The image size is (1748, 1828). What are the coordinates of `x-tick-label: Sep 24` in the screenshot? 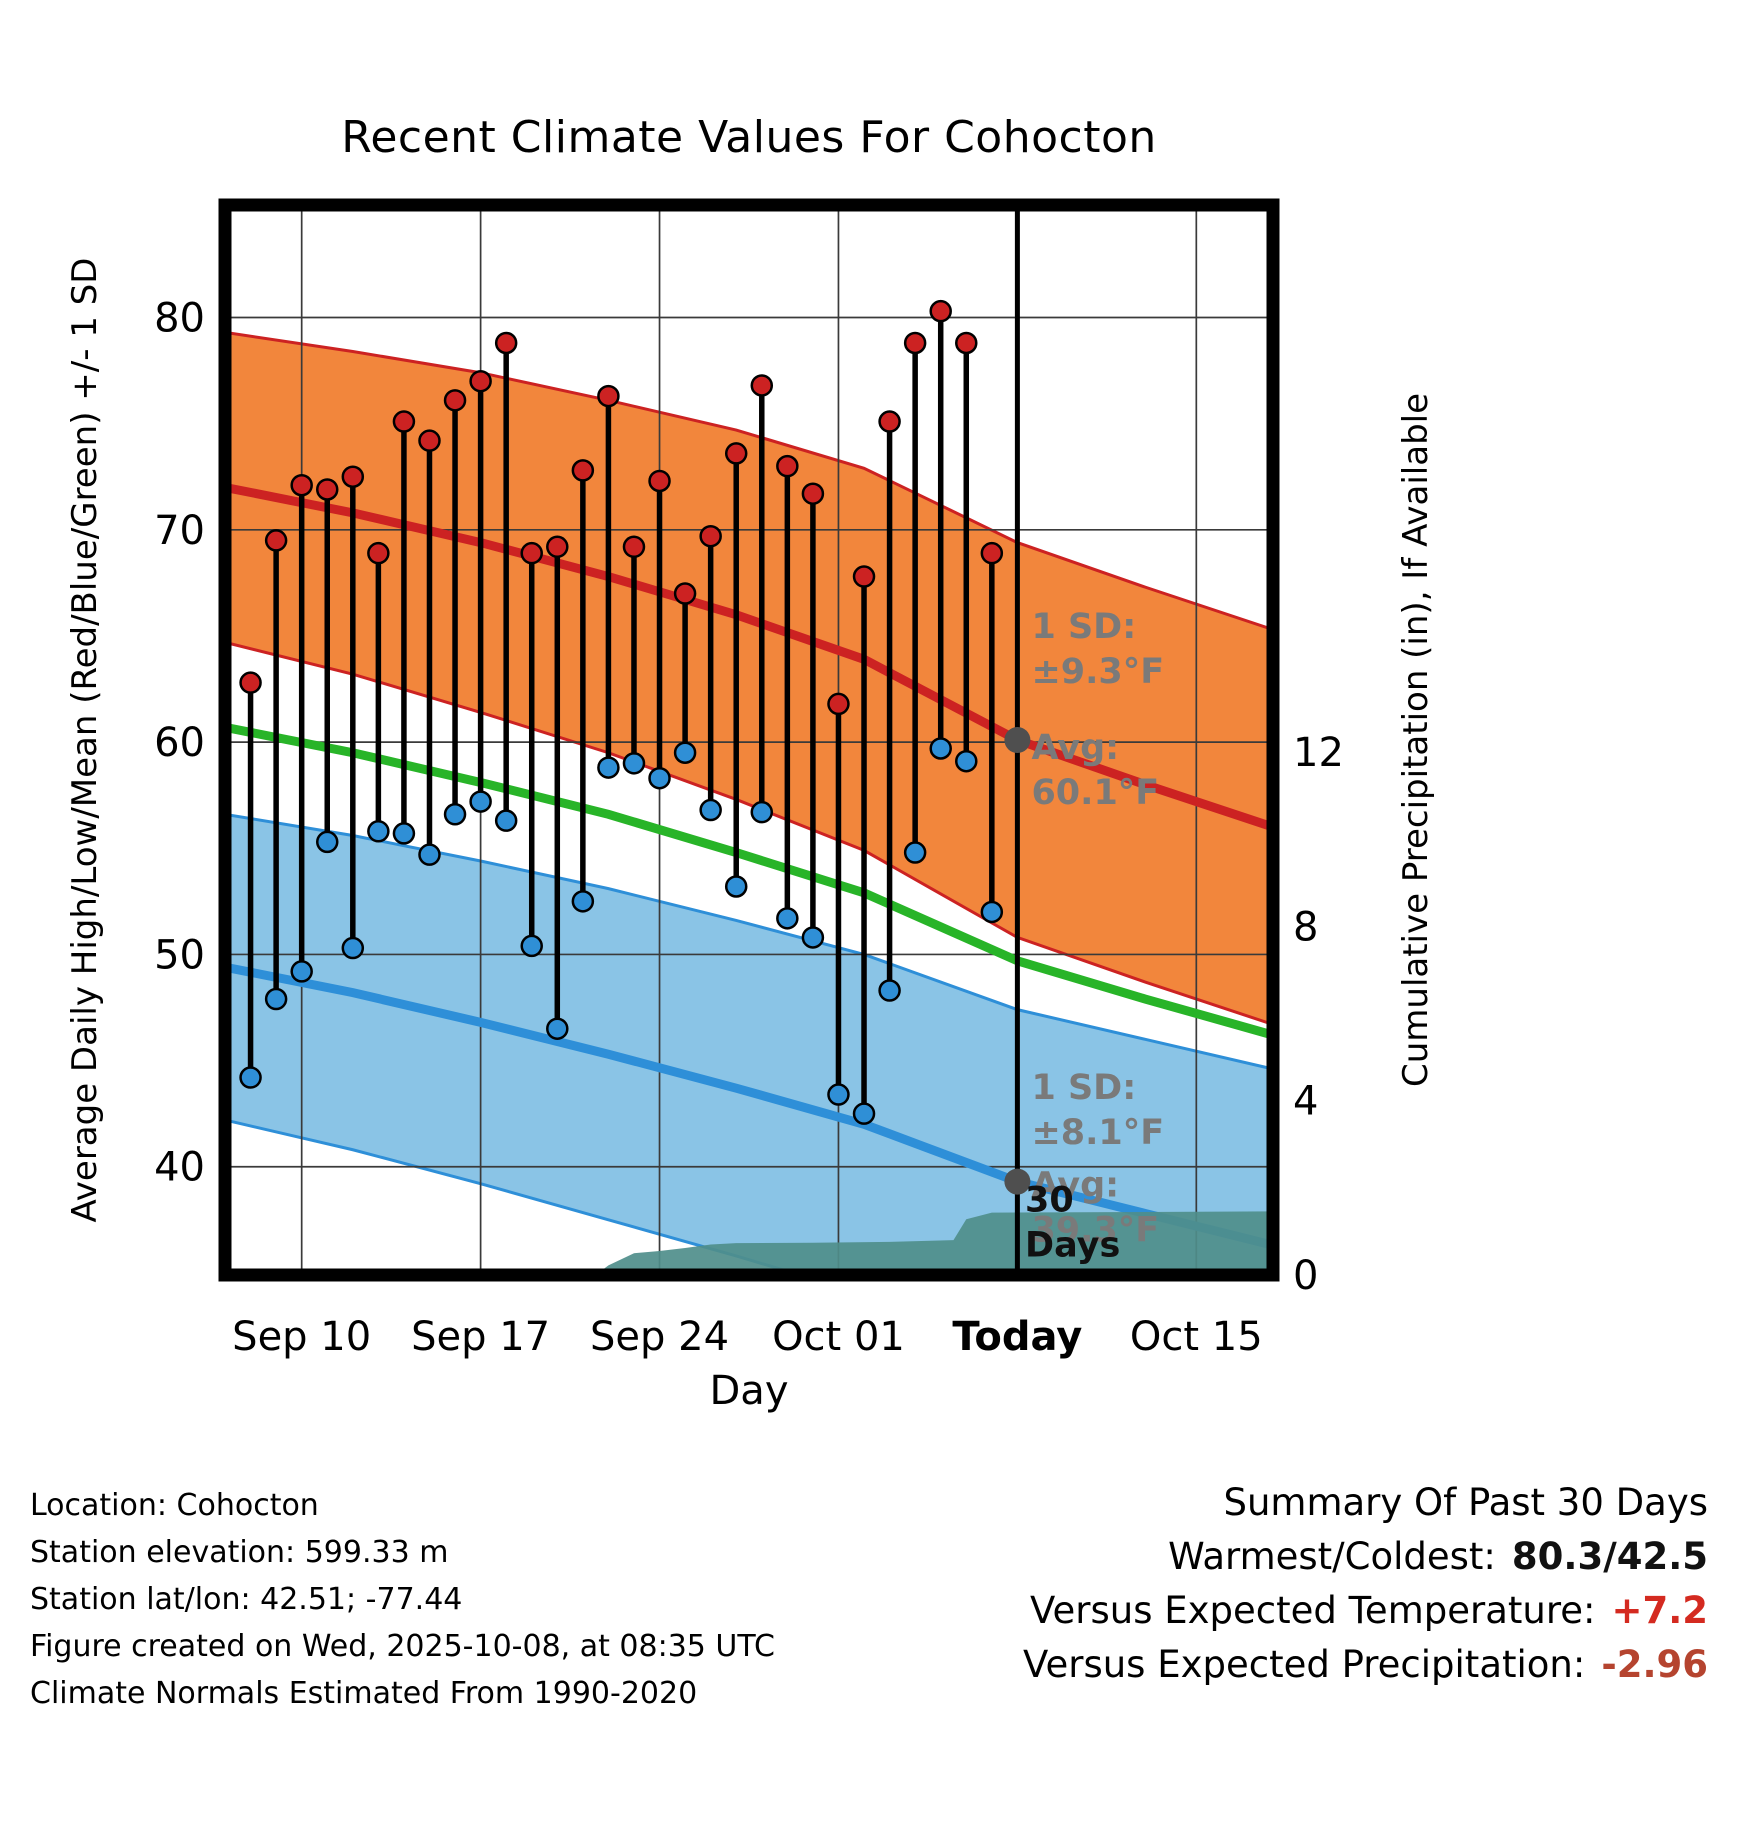 It's located at (659, 1337).